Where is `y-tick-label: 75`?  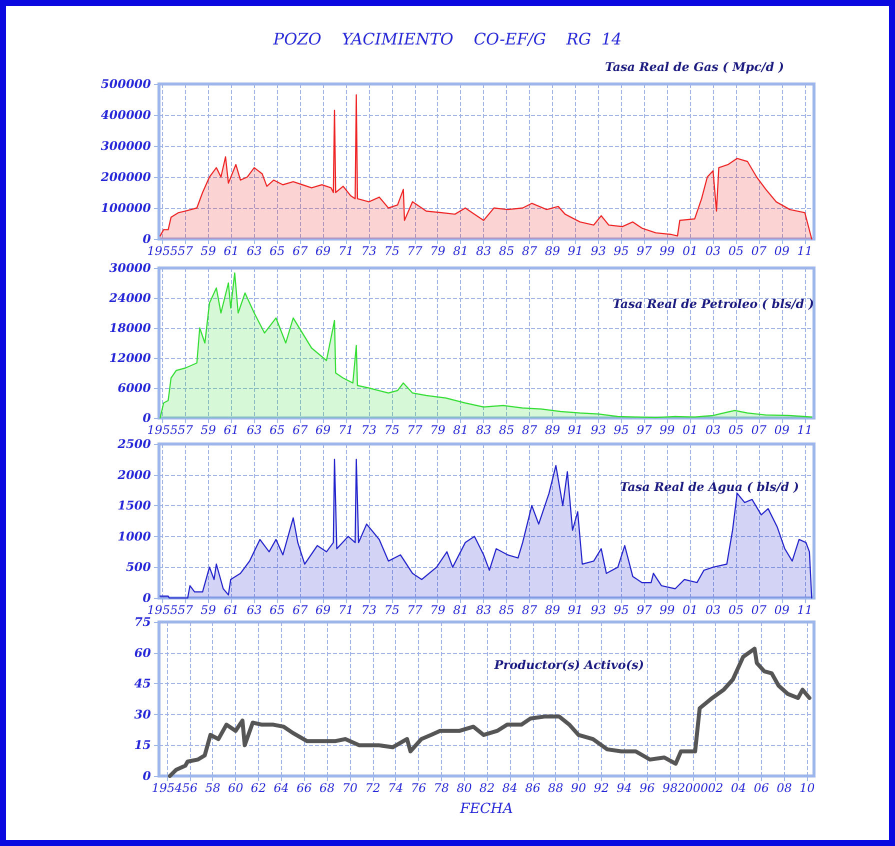 y-tick-label: 75 is located at coordinates (142, 622).